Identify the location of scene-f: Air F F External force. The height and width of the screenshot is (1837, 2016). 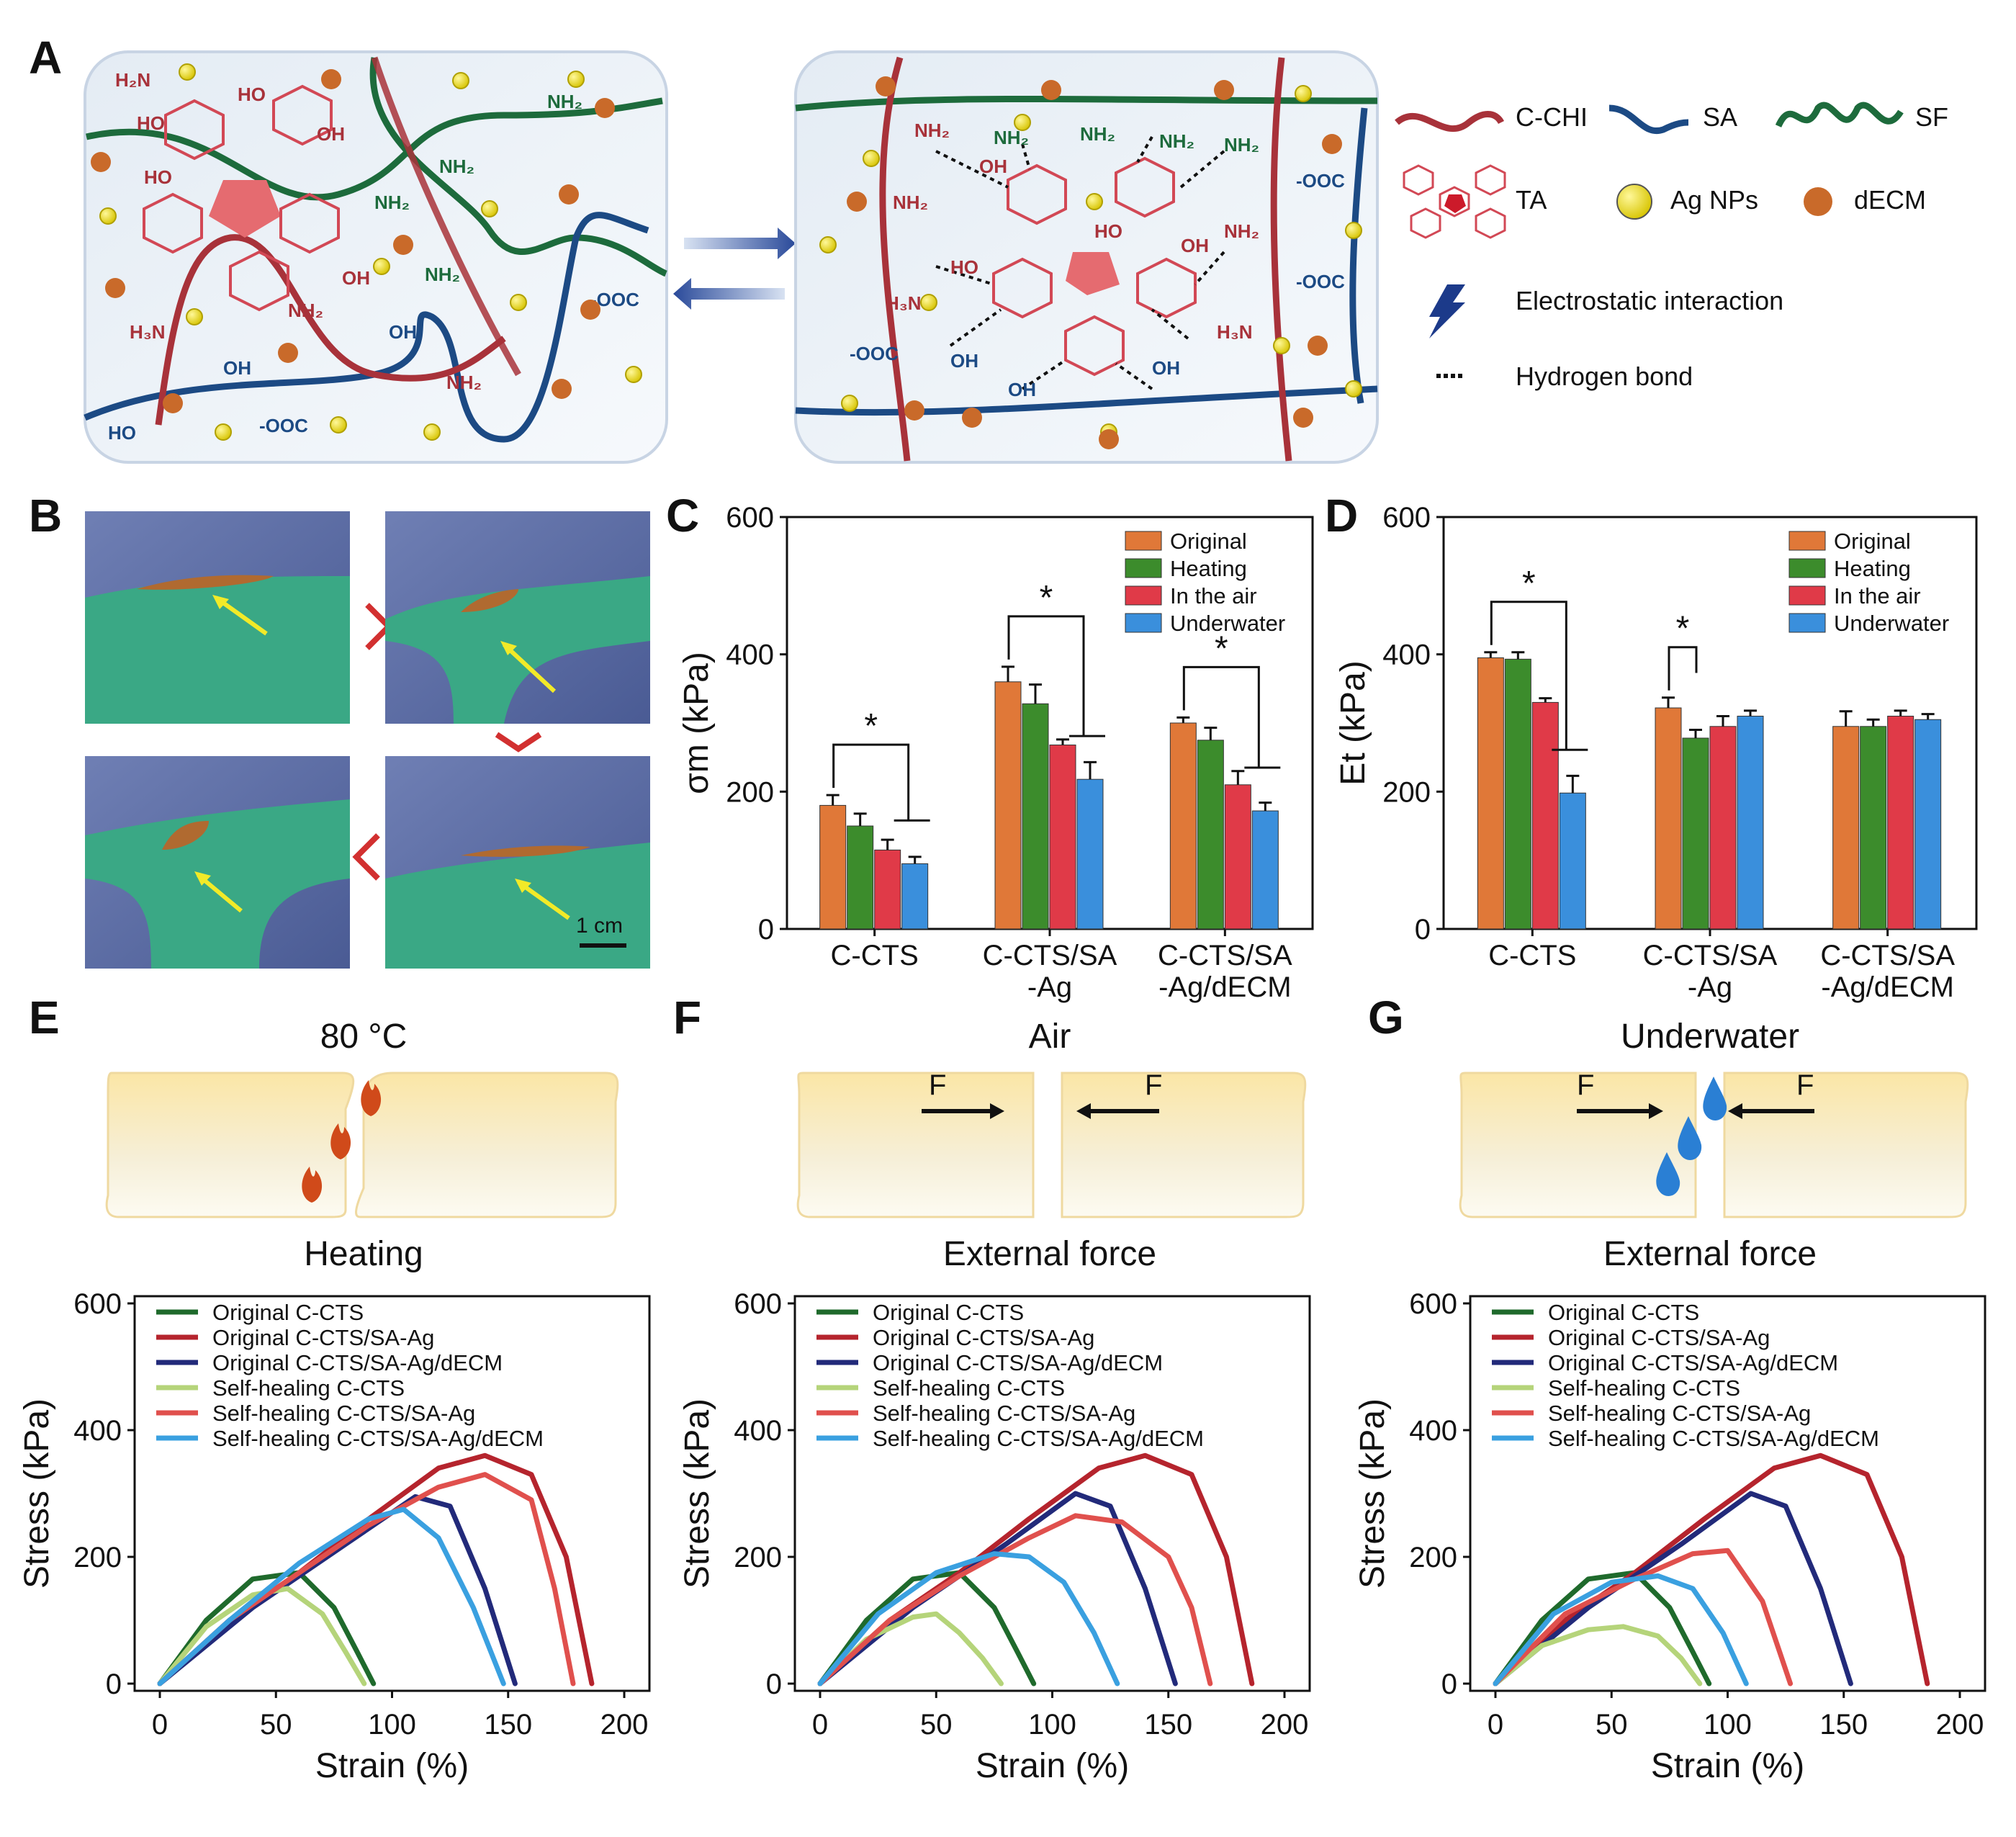
(1051, 1145).